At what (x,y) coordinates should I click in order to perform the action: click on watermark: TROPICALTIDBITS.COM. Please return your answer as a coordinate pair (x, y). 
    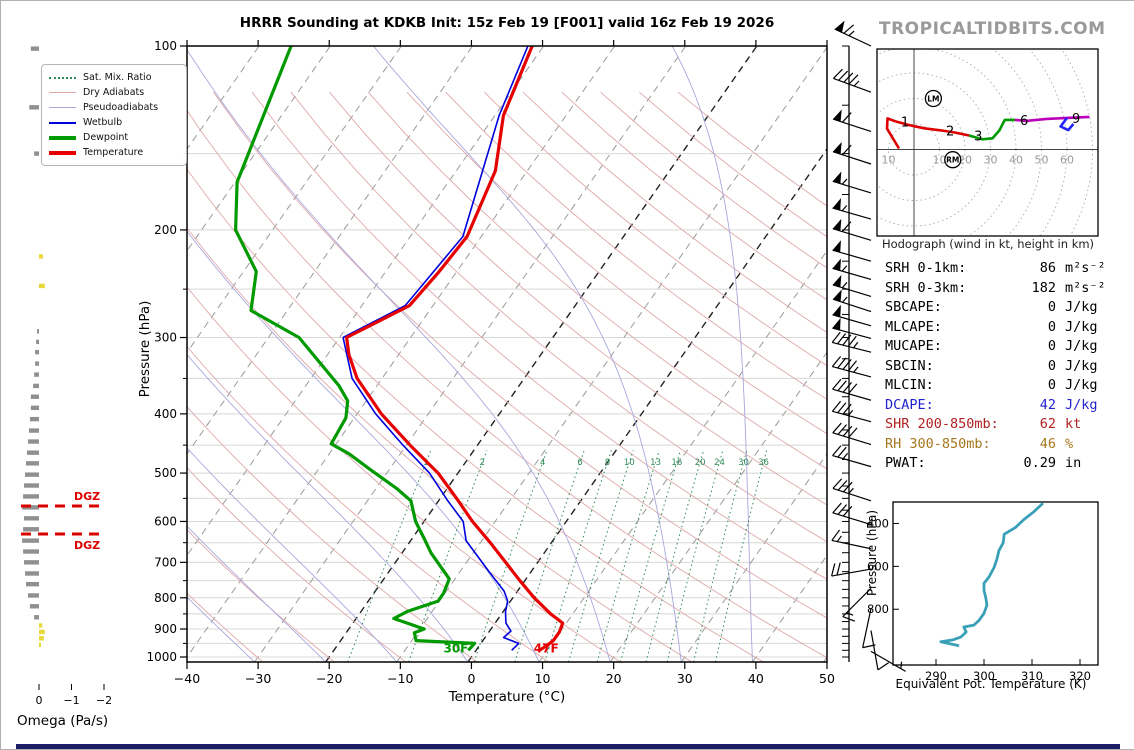
    Looking at the image, I should click on (992, 29).